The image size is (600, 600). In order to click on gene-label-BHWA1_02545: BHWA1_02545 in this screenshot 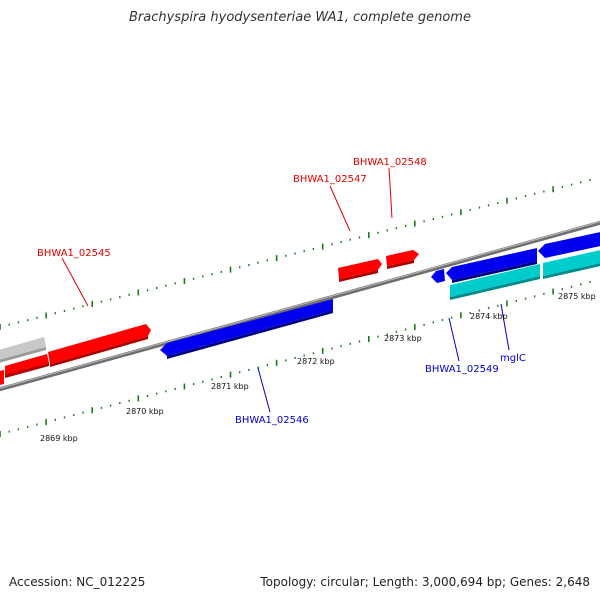, I will do `click(74, 253)`.